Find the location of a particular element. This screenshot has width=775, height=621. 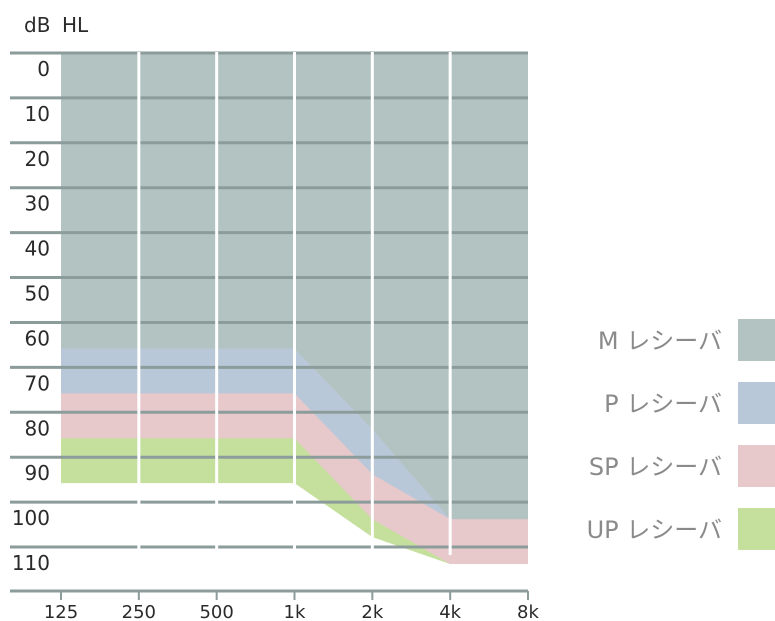

y-tick-label: 30 is located at coordinates (37, 204).